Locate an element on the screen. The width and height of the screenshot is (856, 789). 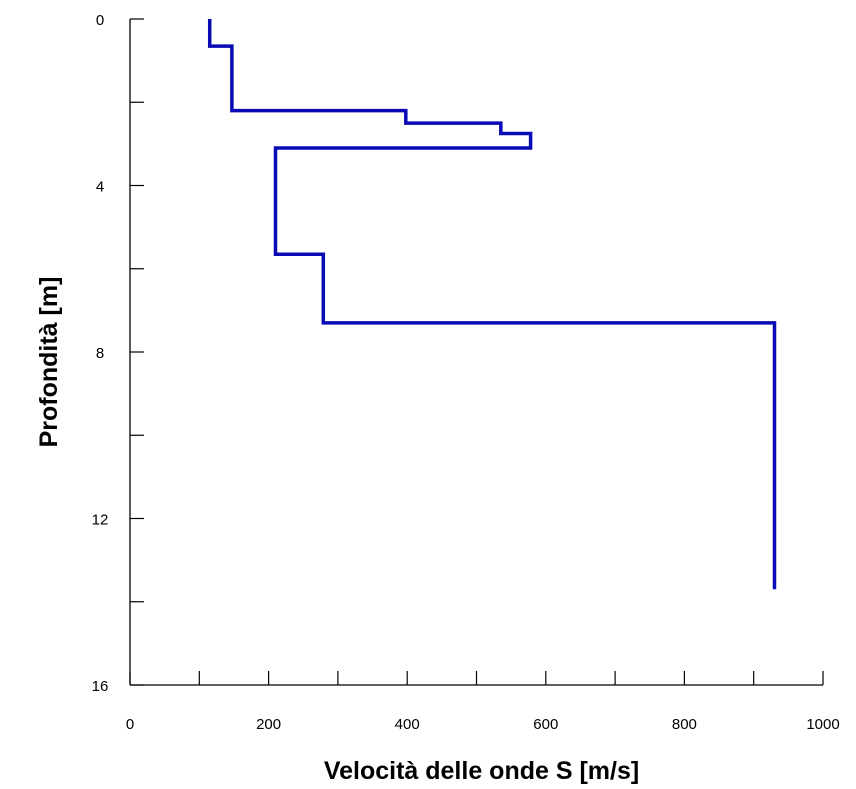
x-tick-label: 600 is located at coordinates (545, 724).